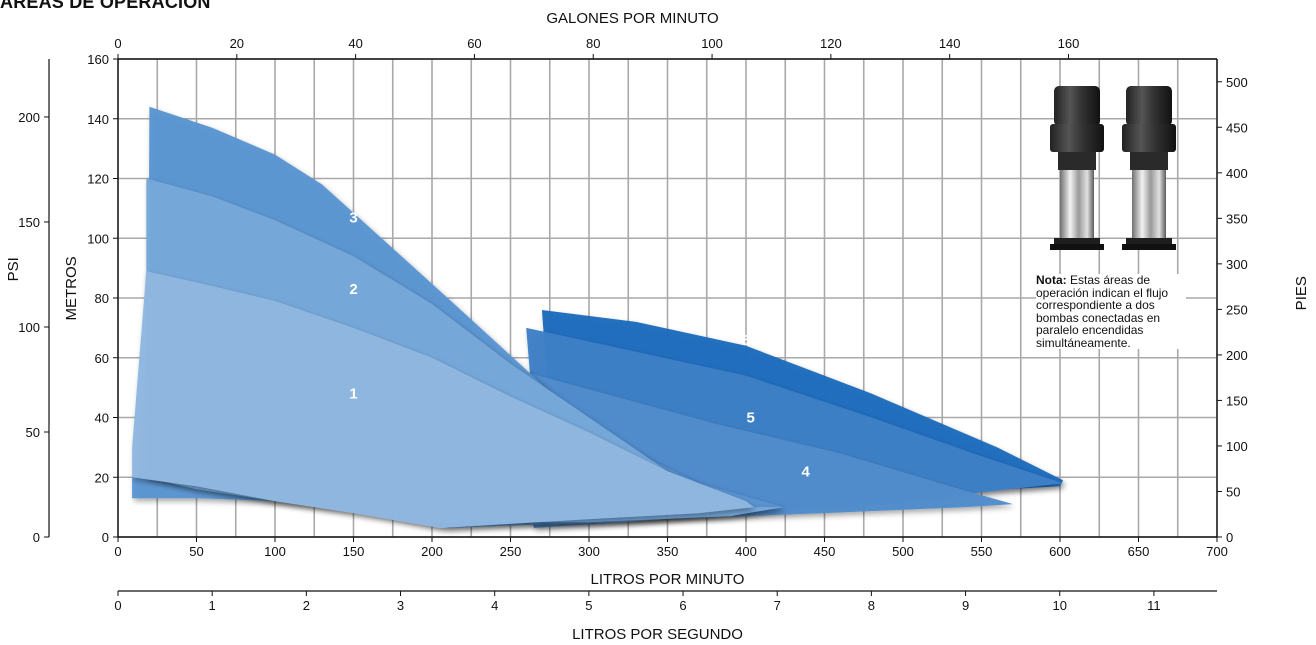  I want to click on bottom2-tick-label: 4, so click(494, 605).